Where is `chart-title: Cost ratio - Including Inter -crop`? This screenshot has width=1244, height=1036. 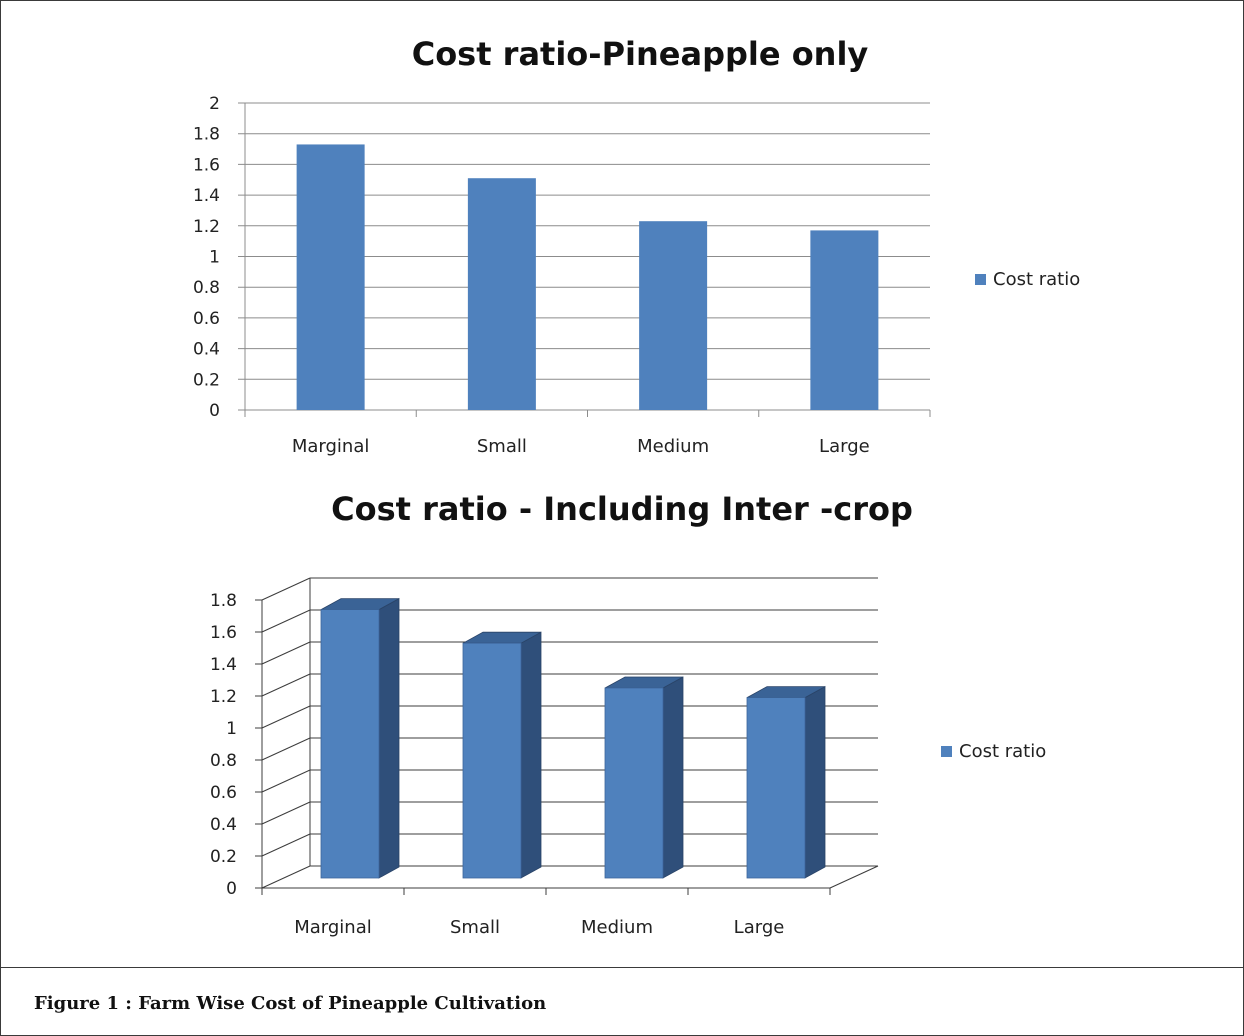 chart-title: Cost ratio - Including Inter -crop is located at coordinates (622, 509).